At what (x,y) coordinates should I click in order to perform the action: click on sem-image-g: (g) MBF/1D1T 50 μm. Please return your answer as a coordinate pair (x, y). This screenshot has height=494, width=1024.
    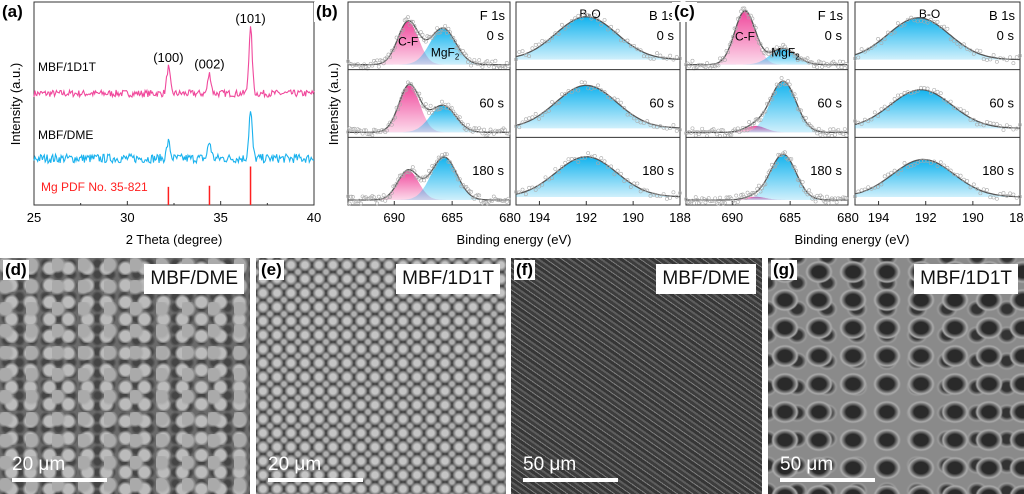
    Looking at the image, I should click on (896, 376).